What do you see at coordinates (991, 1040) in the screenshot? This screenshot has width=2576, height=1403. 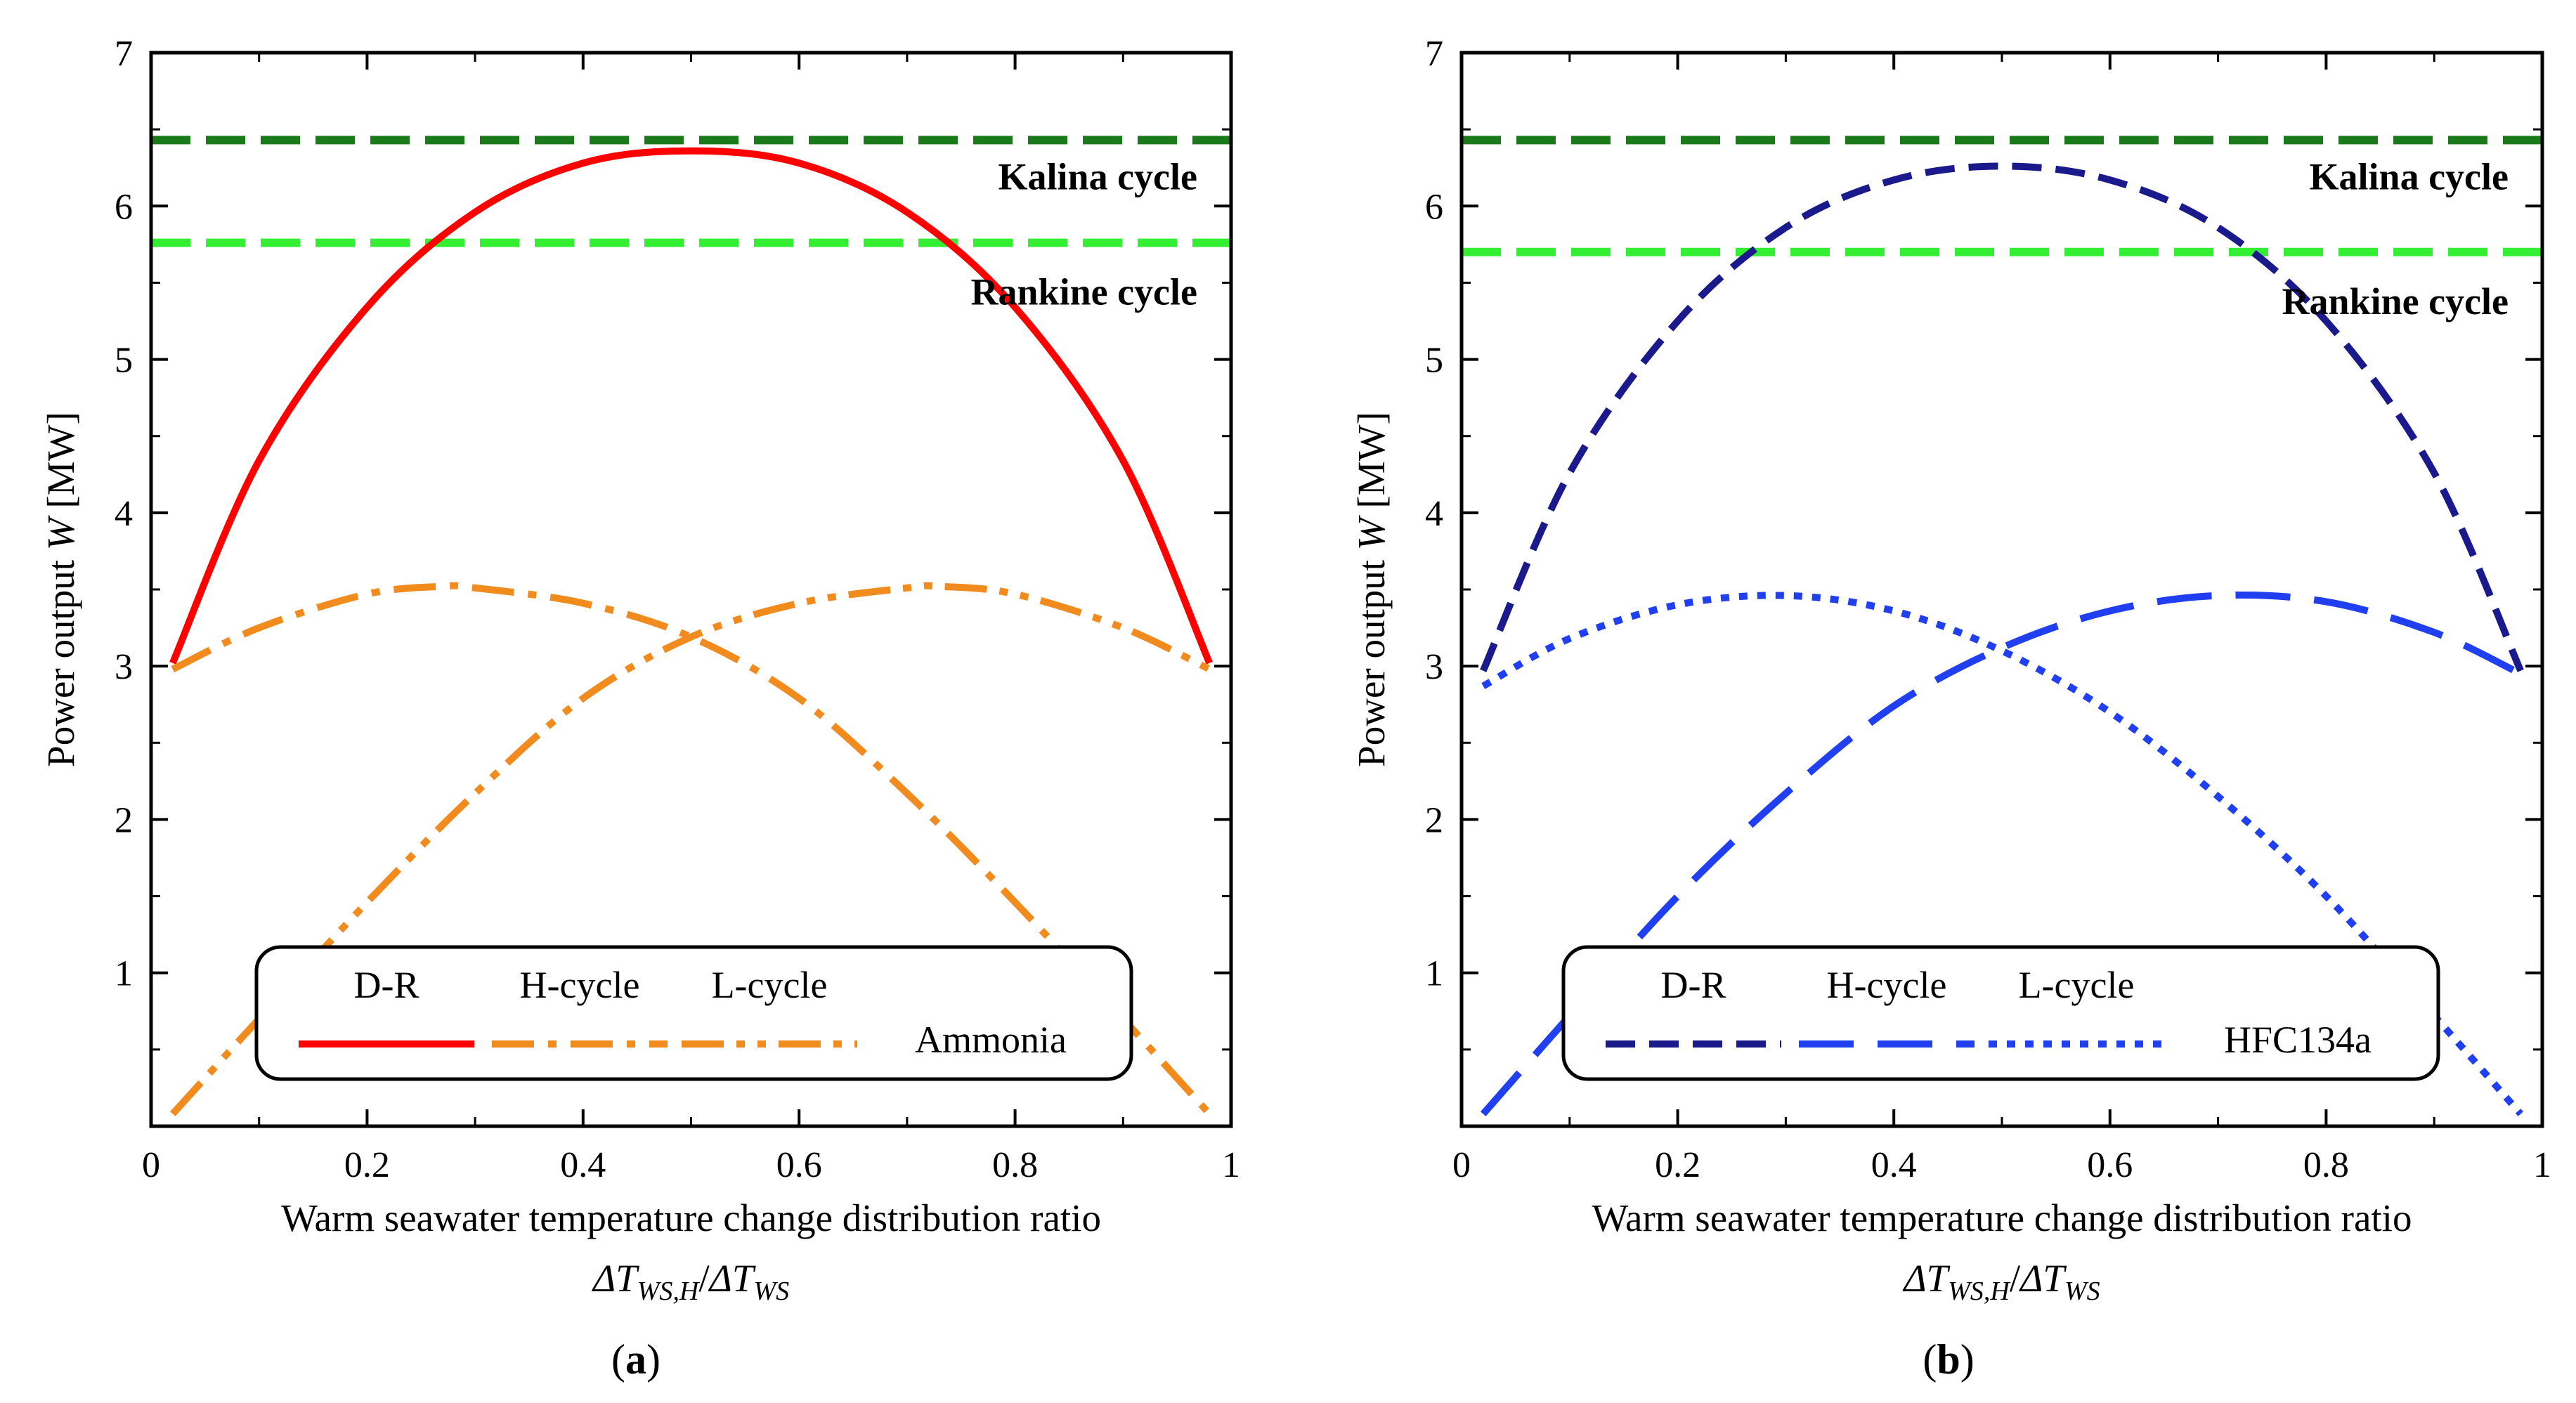 I see `legend-fluid-label: Ammonia` at bounding box center [991, 1040].